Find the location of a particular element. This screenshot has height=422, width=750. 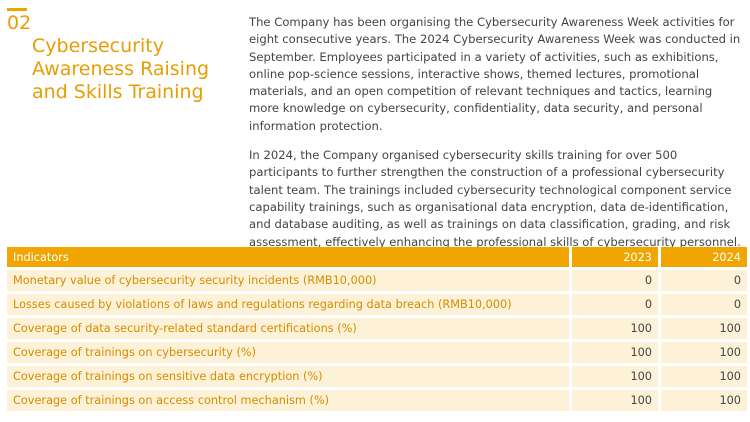

header-cell: 2024 is located at coordinates (704, 257).